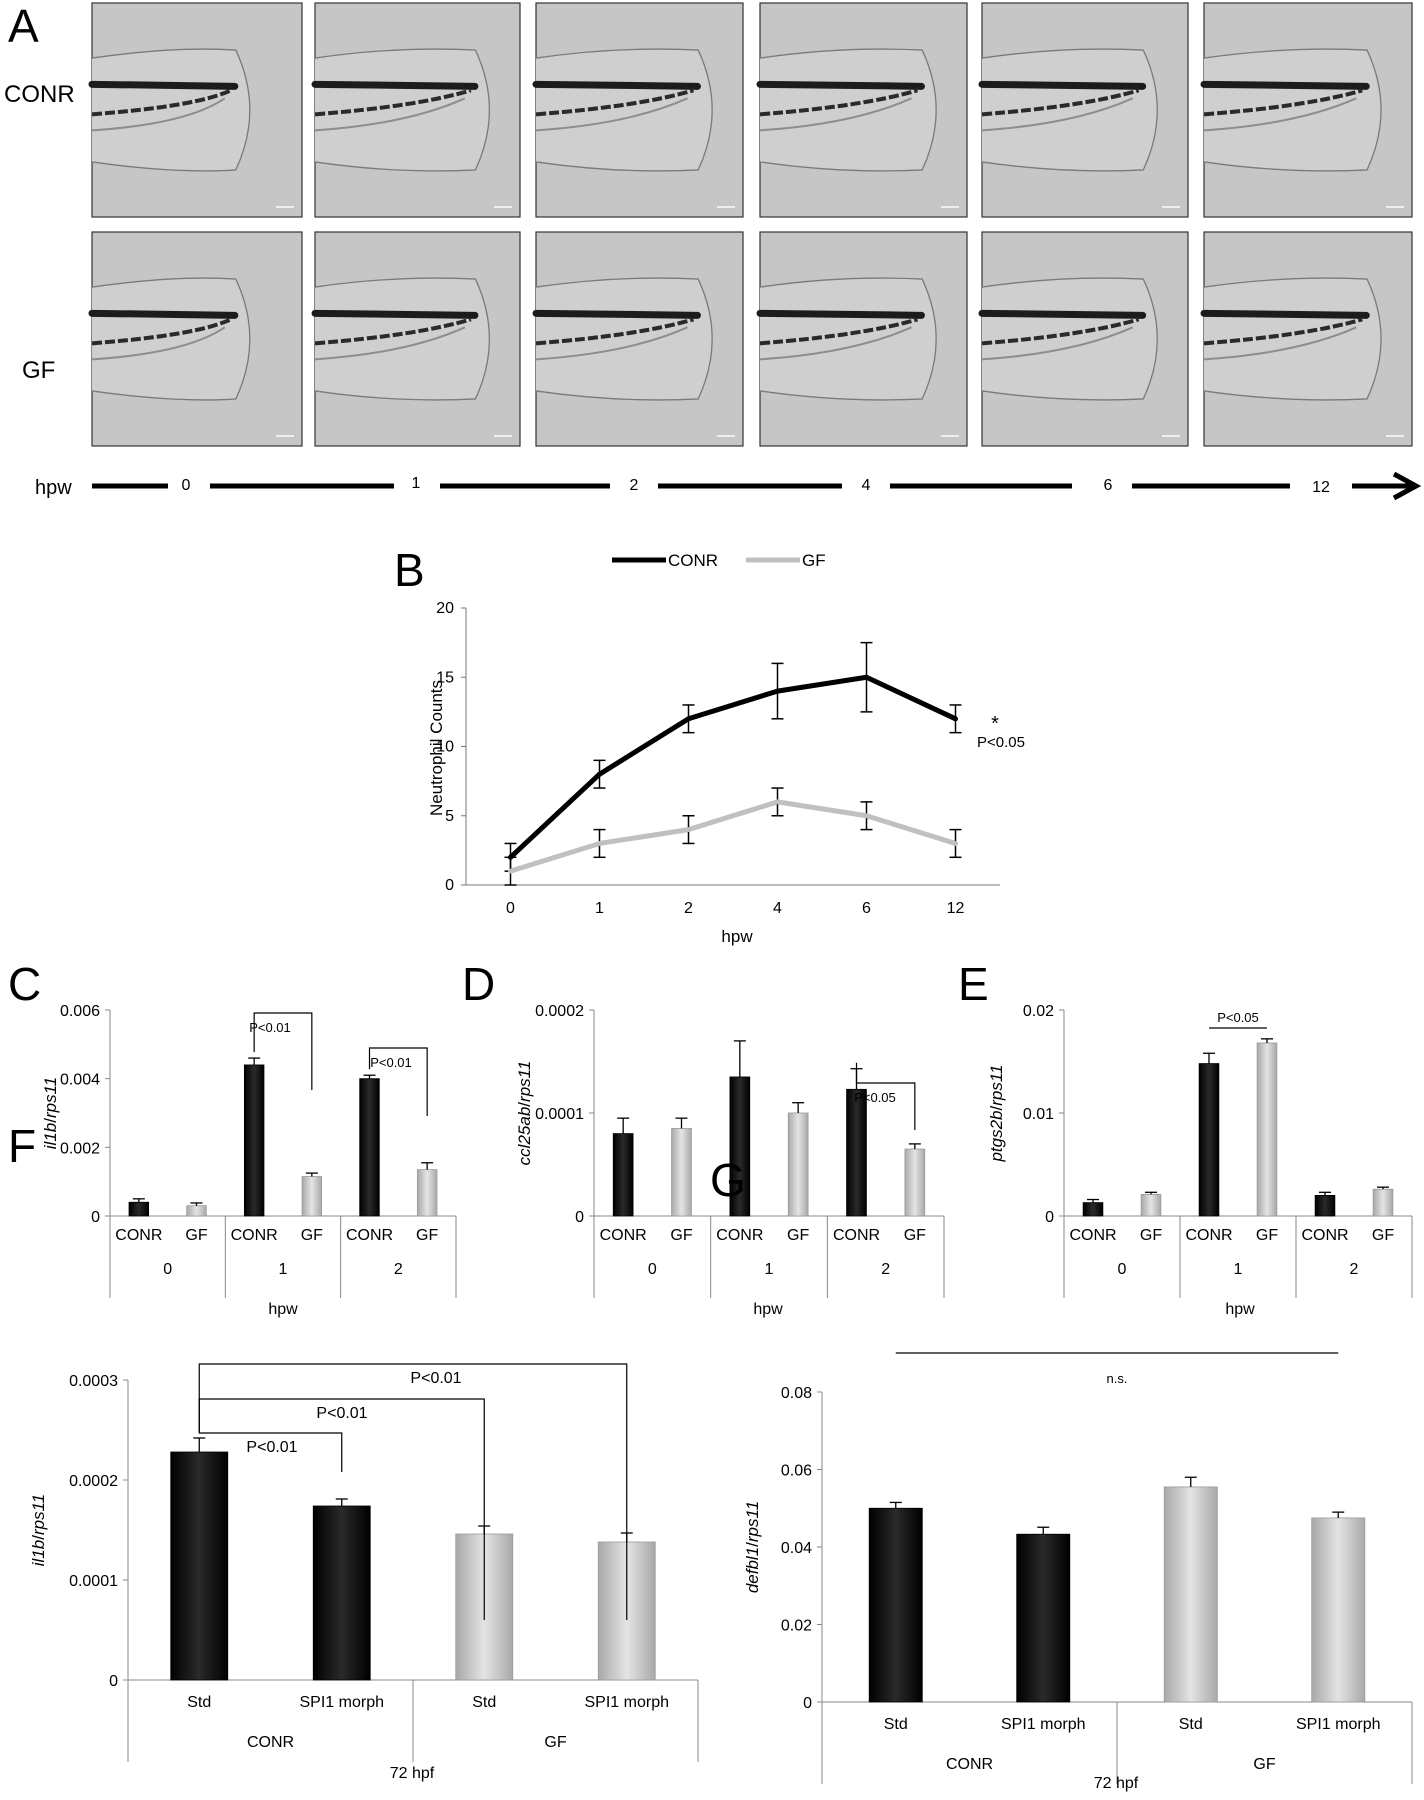  Describe the element at coordinates (752, 1547) in the screenshot. I see `y-axis-title: defbl1/rps11` at that location.